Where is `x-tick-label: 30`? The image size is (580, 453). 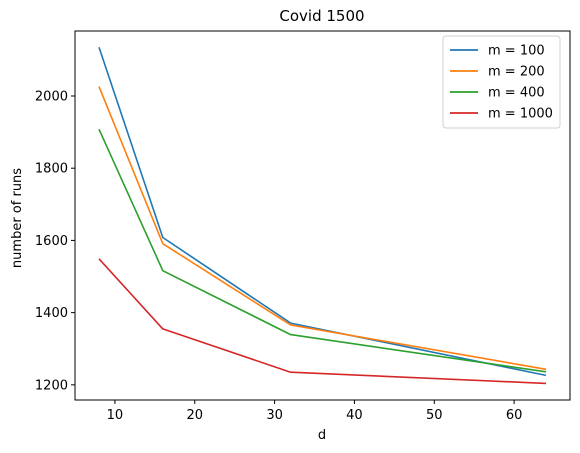
x-tick-label: 30 is located at coordinates (274, 415).